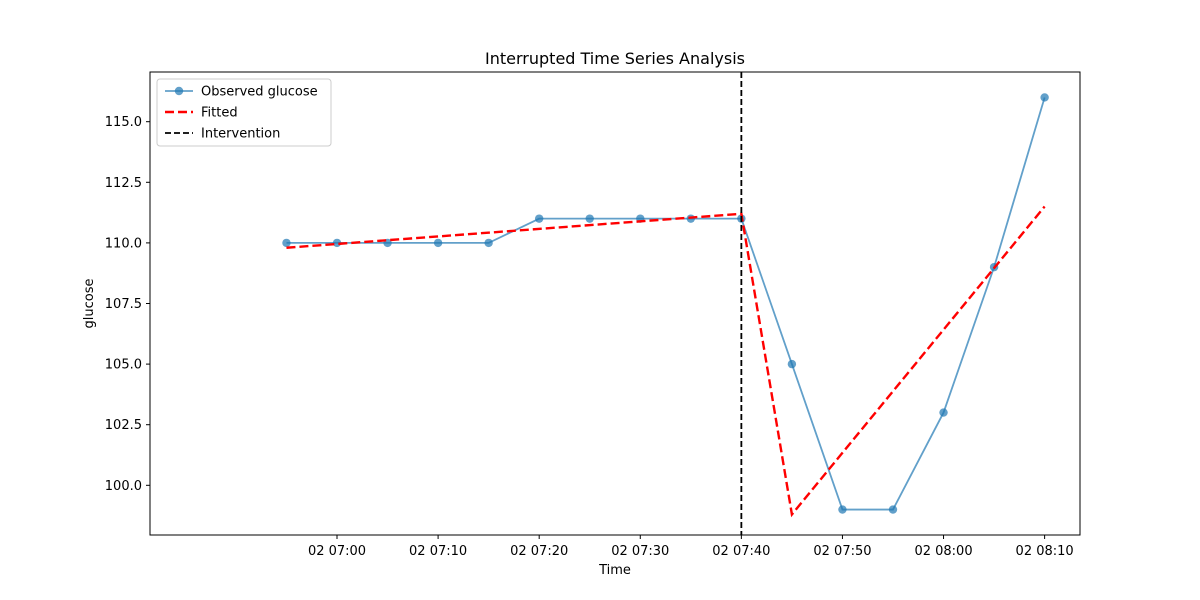 The image size is (1200, 600). What do you see at coordinates (1045, 551) in the screenshot?
I see `x-tick-label: 02 08:10` at bounding box center [1045, 551].